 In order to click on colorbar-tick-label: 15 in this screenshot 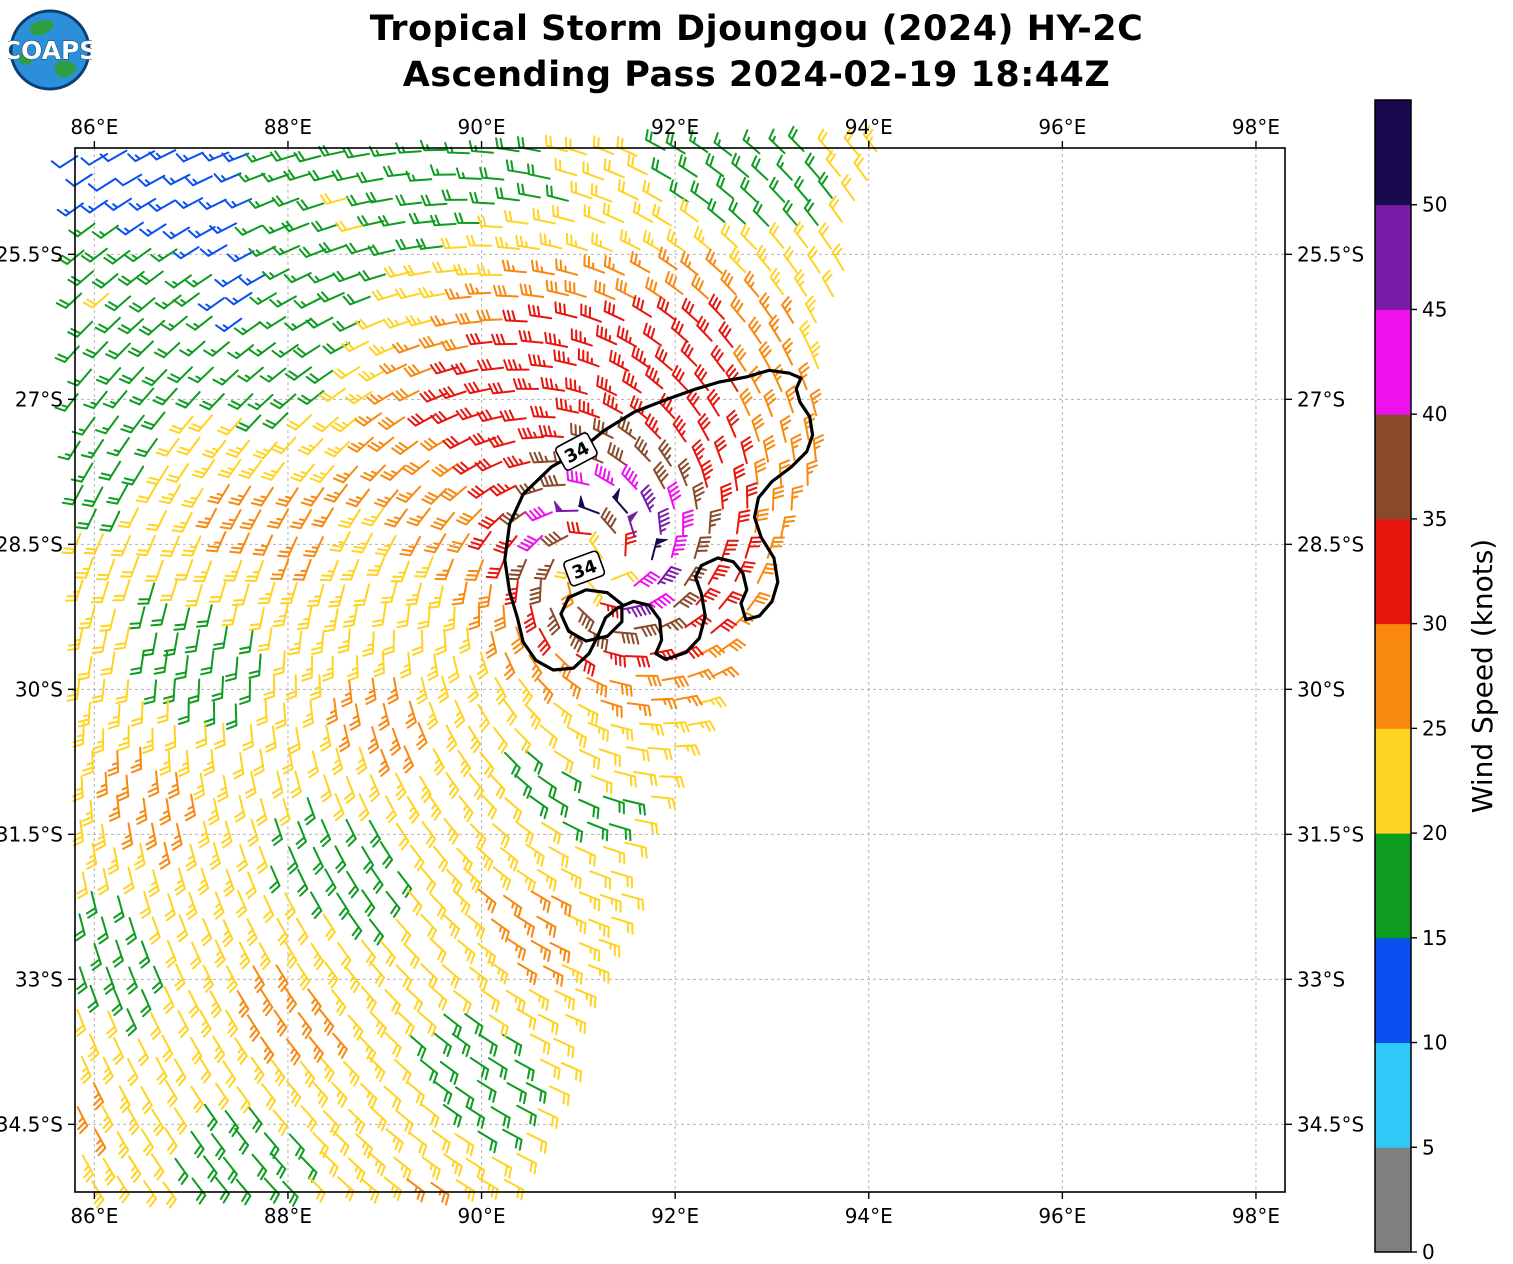, I will do `click(1434, 938)`.